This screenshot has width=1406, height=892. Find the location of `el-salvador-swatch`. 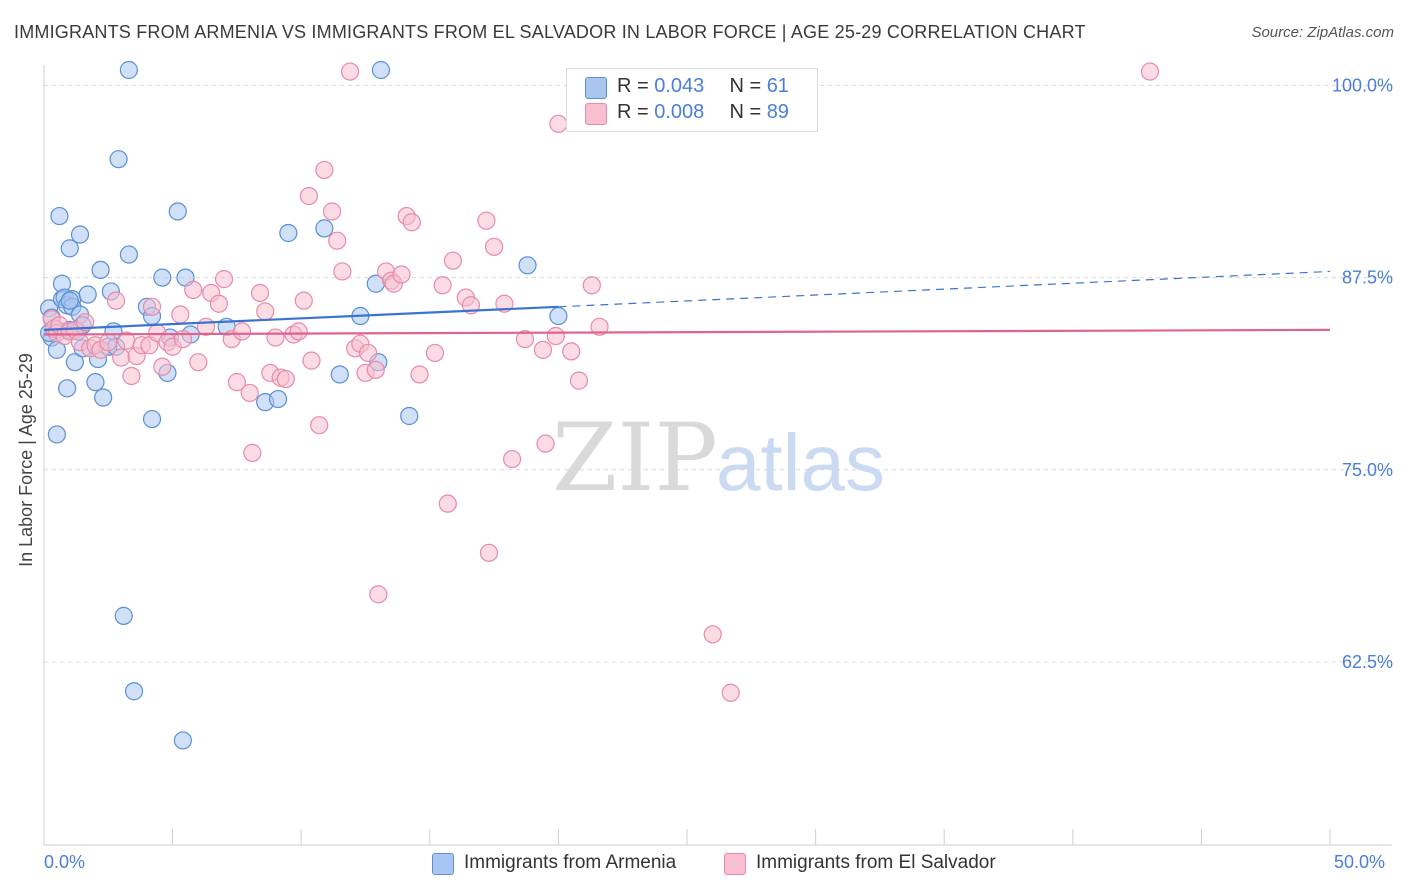

el-salvador-swatch is located at coordinates (596, 114).